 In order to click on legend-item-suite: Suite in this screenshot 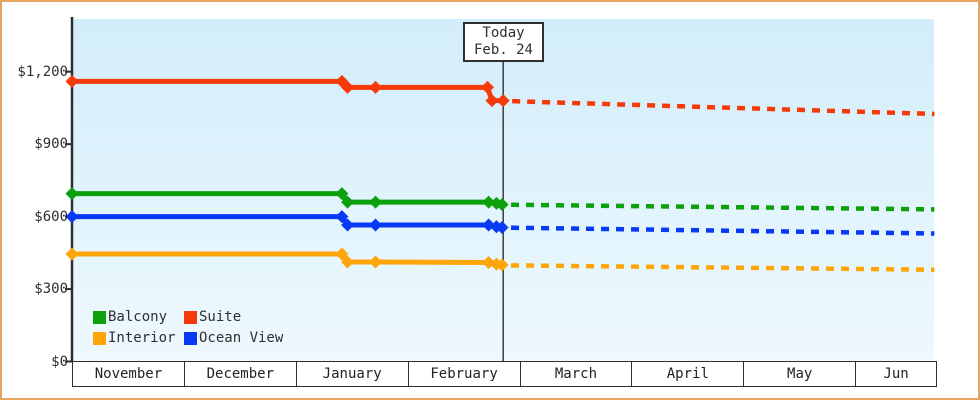, I will do `click(233, 317)`.